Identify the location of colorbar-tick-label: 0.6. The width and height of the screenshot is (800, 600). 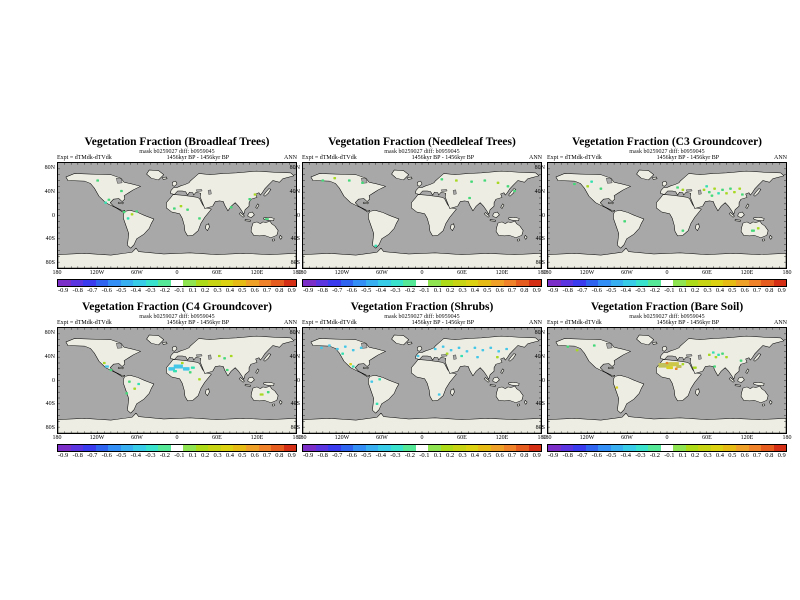
(499, 455).